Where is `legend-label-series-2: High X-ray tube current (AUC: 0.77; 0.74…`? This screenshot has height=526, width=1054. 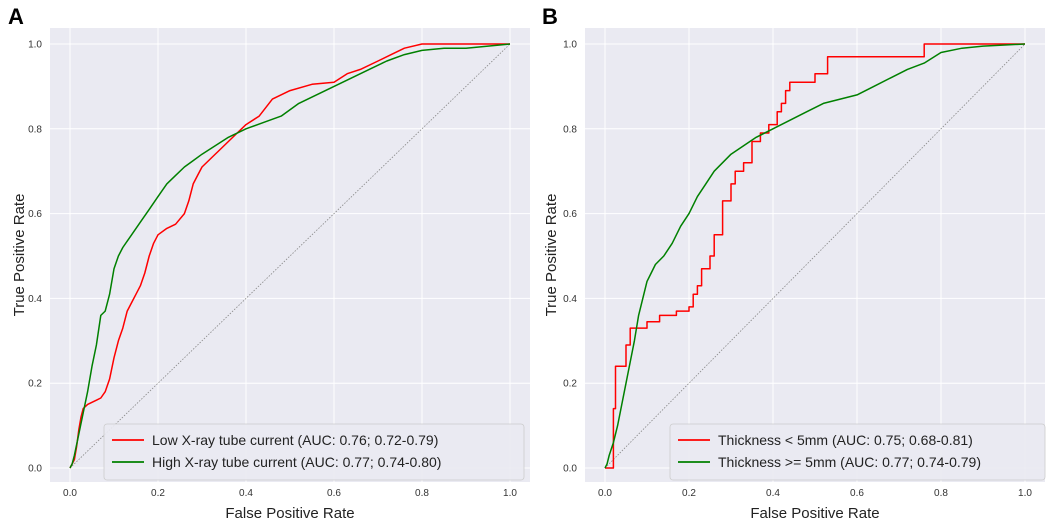
legend-label-series-2: High X-ray tube current (AUC: 0.77; 0.74… is located at coordinates (296, 462).